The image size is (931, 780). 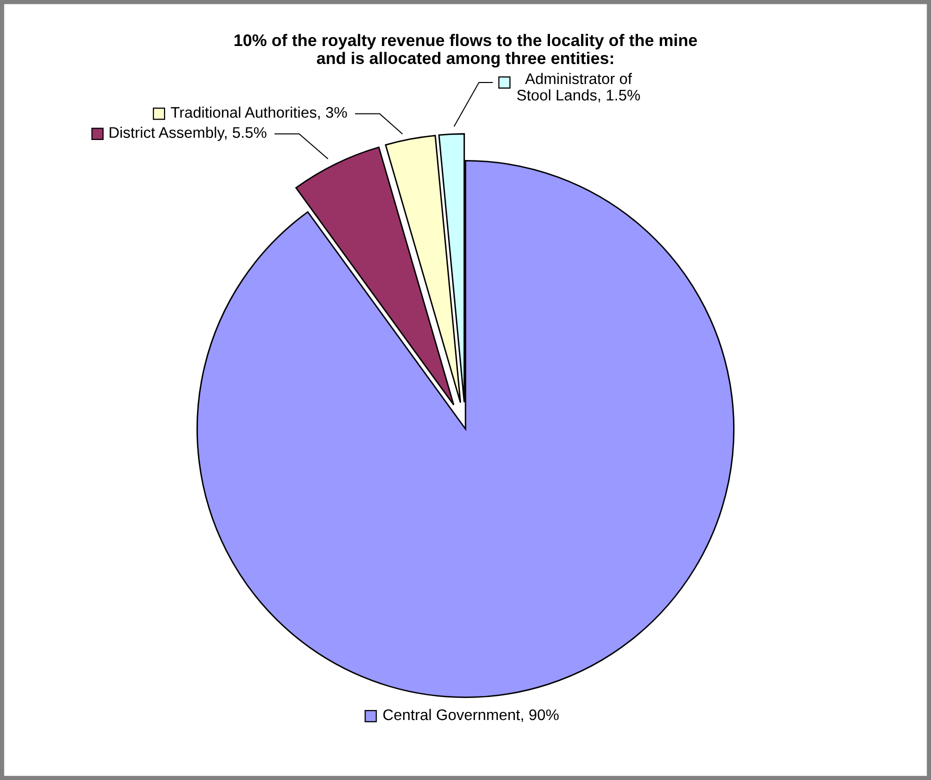 I want to click on legend-label: Administrator of Stool Lands, 1.5%, so click(x=578, y=87).